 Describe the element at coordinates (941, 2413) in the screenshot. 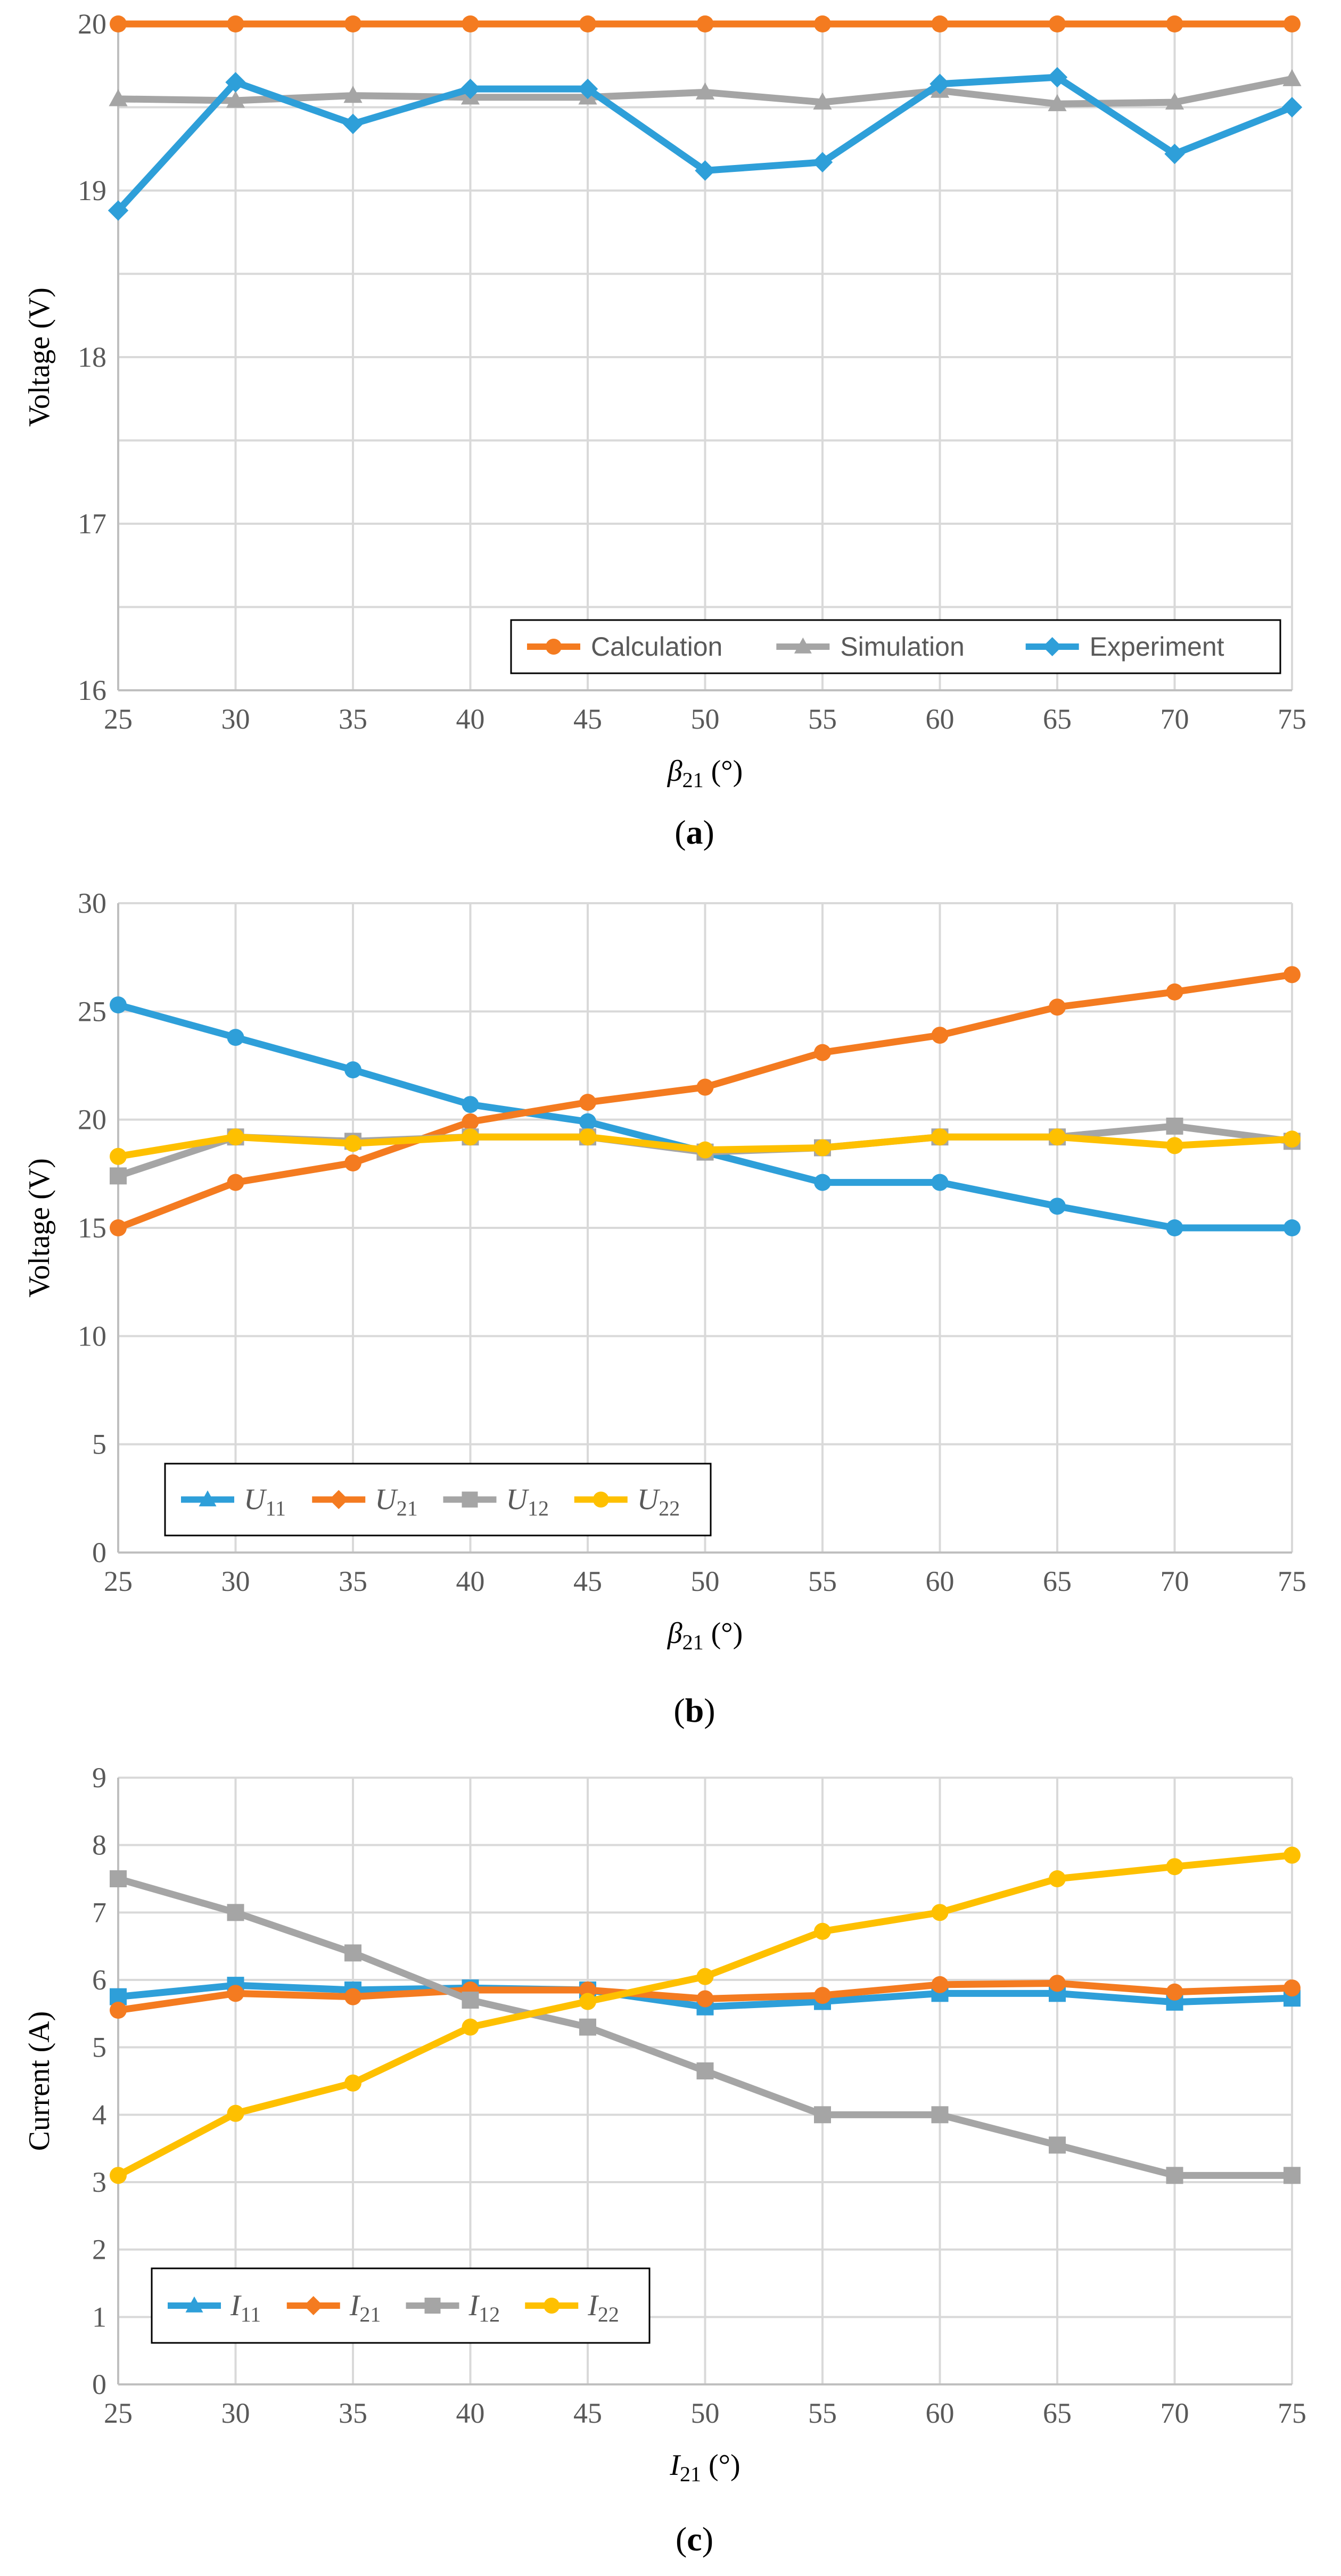

I see `x-tick-label: 60` at that location.